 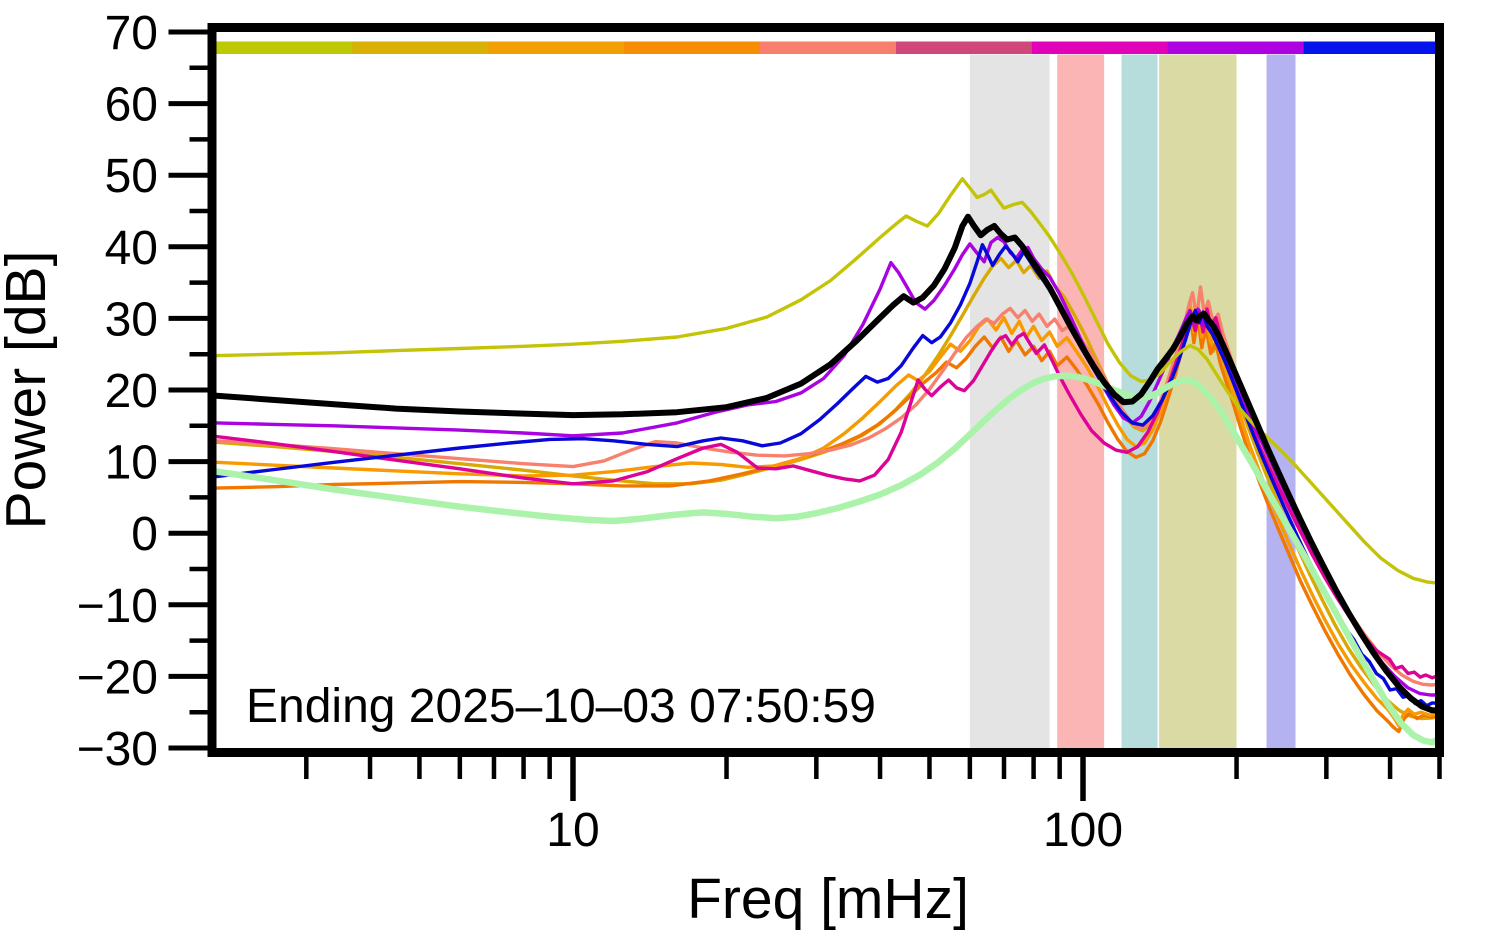 I want to click on x-tick-label: 10, so click(x=572, y=830).